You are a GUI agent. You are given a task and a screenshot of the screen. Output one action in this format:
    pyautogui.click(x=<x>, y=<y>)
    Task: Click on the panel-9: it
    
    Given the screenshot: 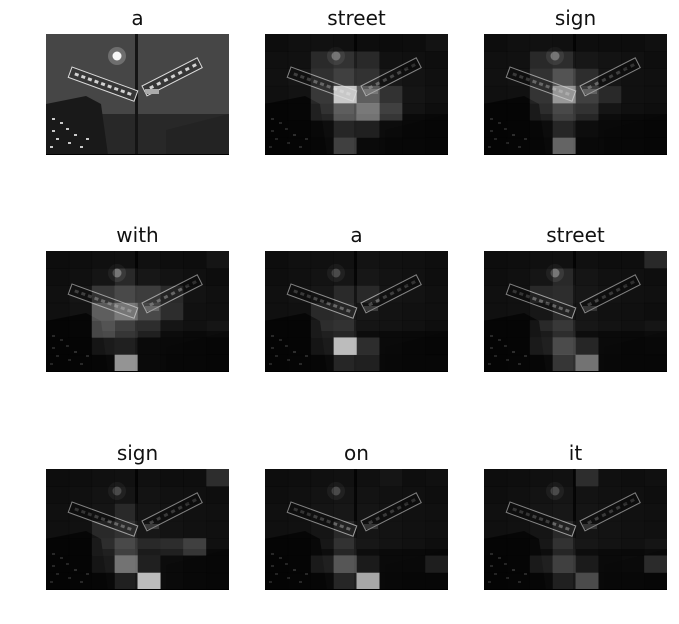 What is the action you would take?
    pyautogui.click(x=575, y=514)
    